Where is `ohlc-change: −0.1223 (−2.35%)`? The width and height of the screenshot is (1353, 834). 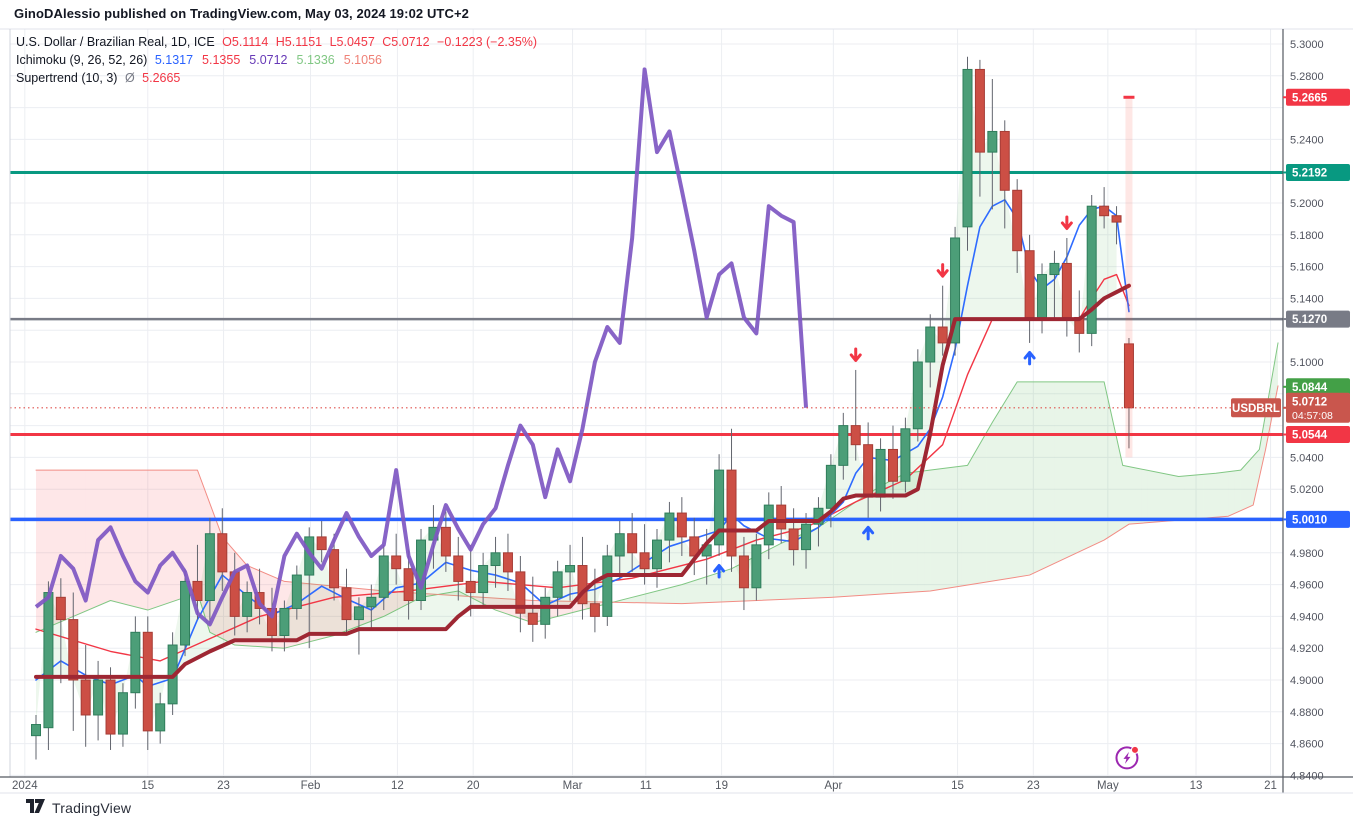
ohlc-change: −0.1223 (−2.35%) is located at coordinates (487, 42).